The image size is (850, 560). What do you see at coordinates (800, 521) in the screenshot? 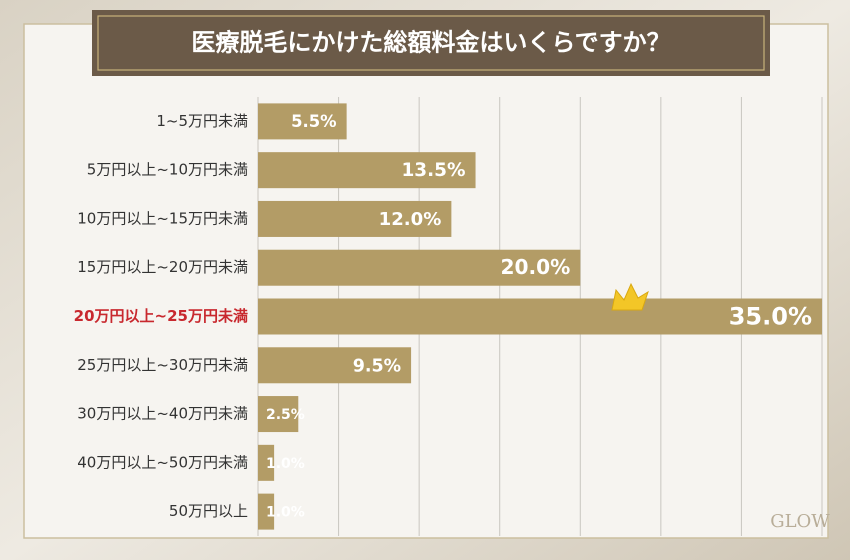
I see `watermark: GLOW` at bounding box center [800, 521].